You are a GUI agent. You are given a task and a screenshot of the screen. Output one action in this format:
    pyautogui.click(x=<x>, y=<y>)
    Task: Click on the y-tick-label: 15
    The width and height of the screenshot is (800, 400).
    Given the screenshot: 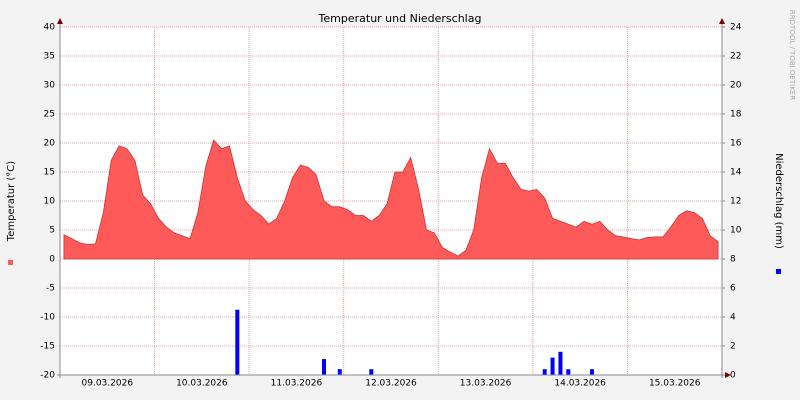 What is the action you would take?
    pyautogui.click(x=49, y=173)
    